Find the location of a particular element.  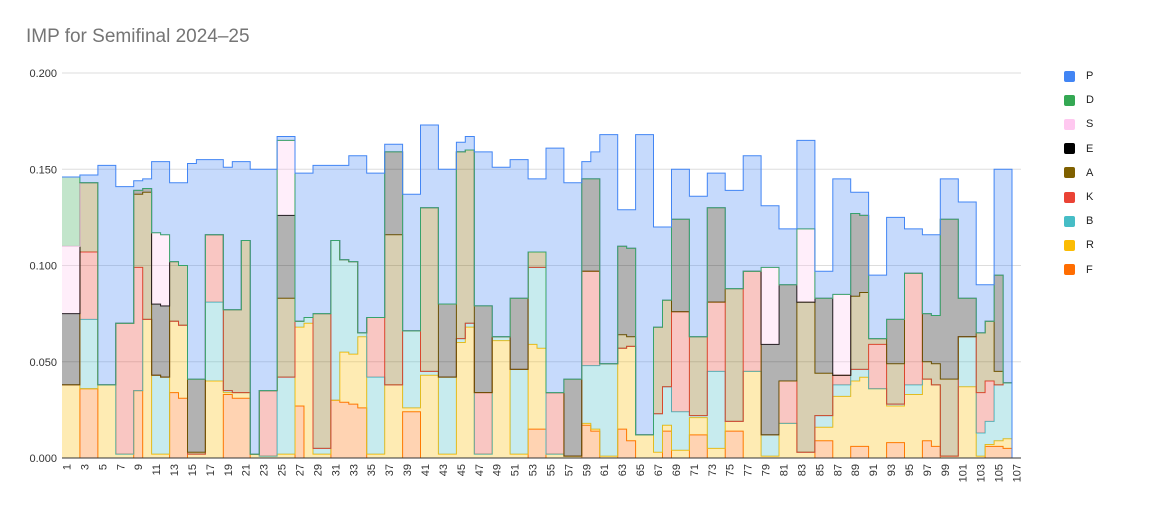

x-tick-label: 7 is located at coordinates (121, 467).